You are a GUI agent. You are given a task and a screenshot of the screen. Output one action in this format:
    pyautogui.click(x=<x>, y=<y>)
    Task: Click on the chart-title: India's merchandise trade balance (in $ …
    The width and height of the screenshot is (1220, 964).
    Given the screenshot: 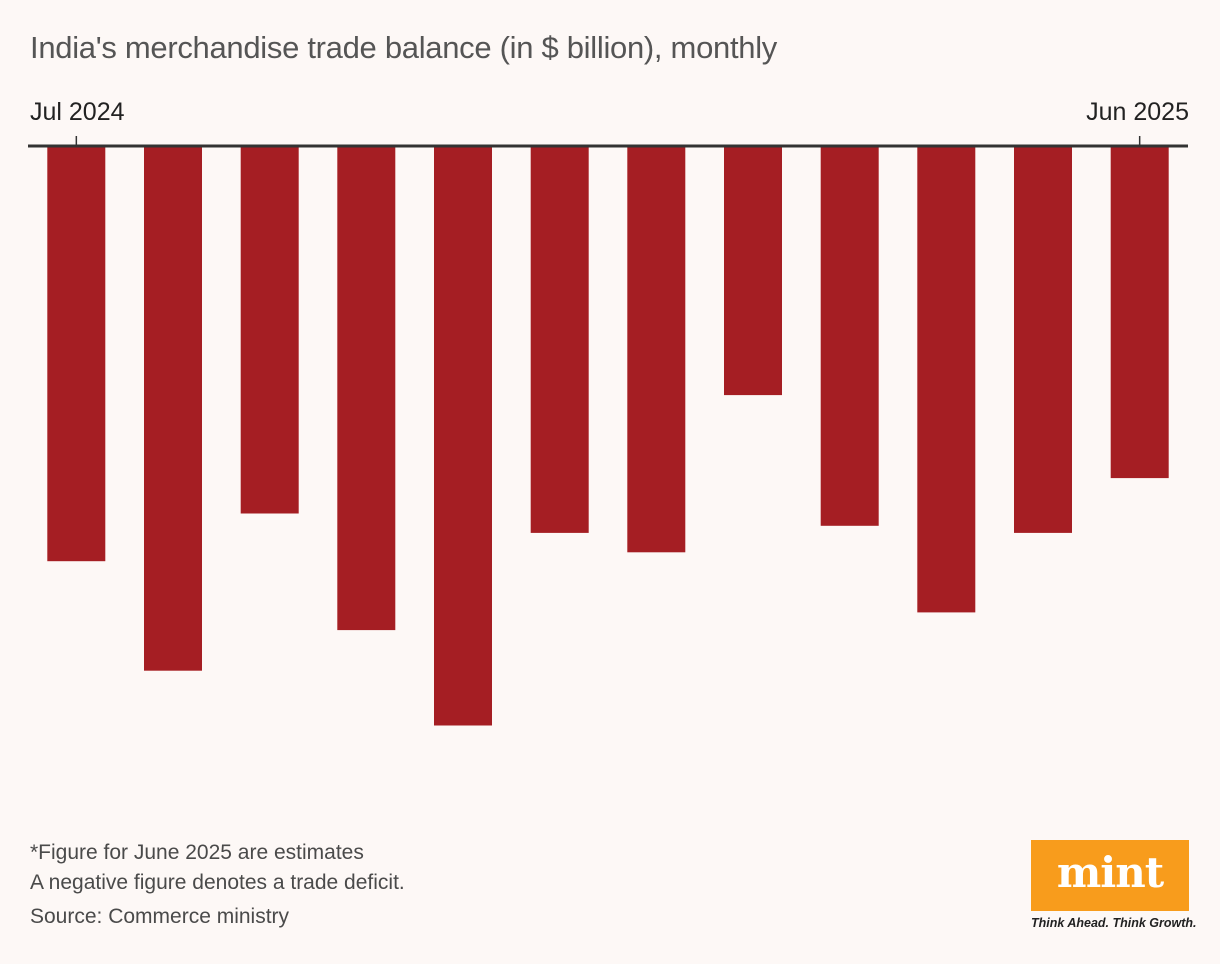 What is the action you would take?
    pyautogui.click(x=404, y=47)
    